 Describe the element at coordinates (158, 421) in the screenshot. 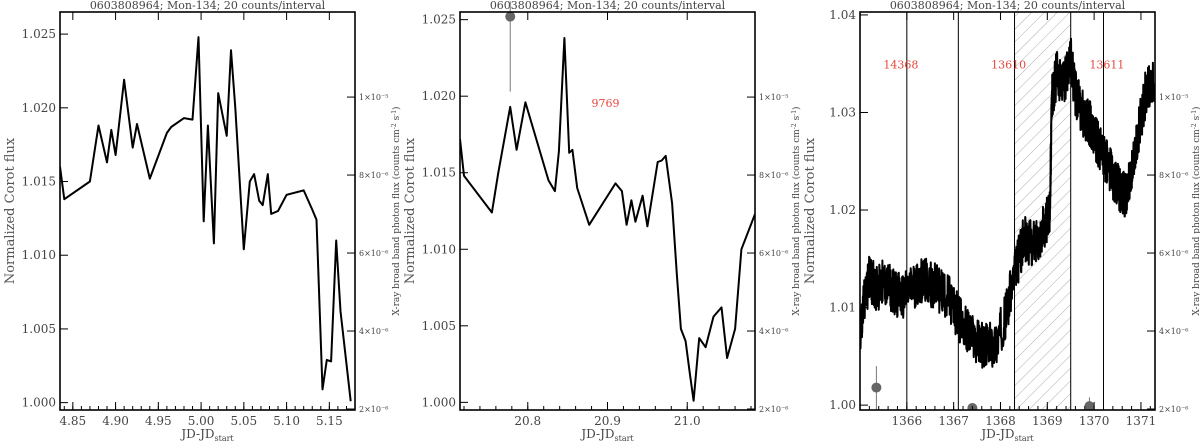

I see `x-tick-label: 4.95` at that location.